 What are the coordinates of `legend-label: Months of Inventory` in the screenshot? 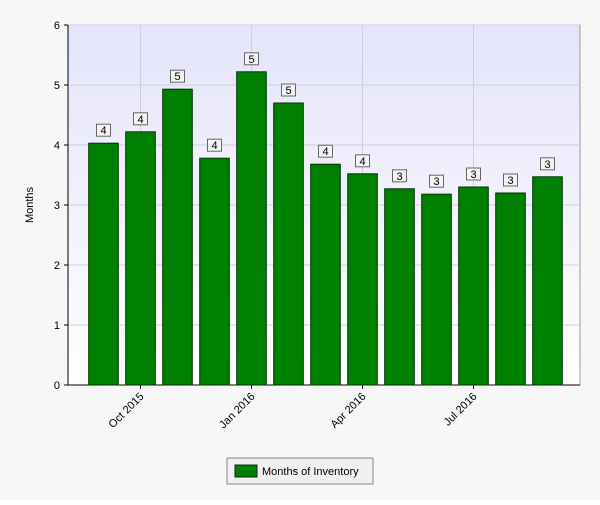 It's located at (310, 472).